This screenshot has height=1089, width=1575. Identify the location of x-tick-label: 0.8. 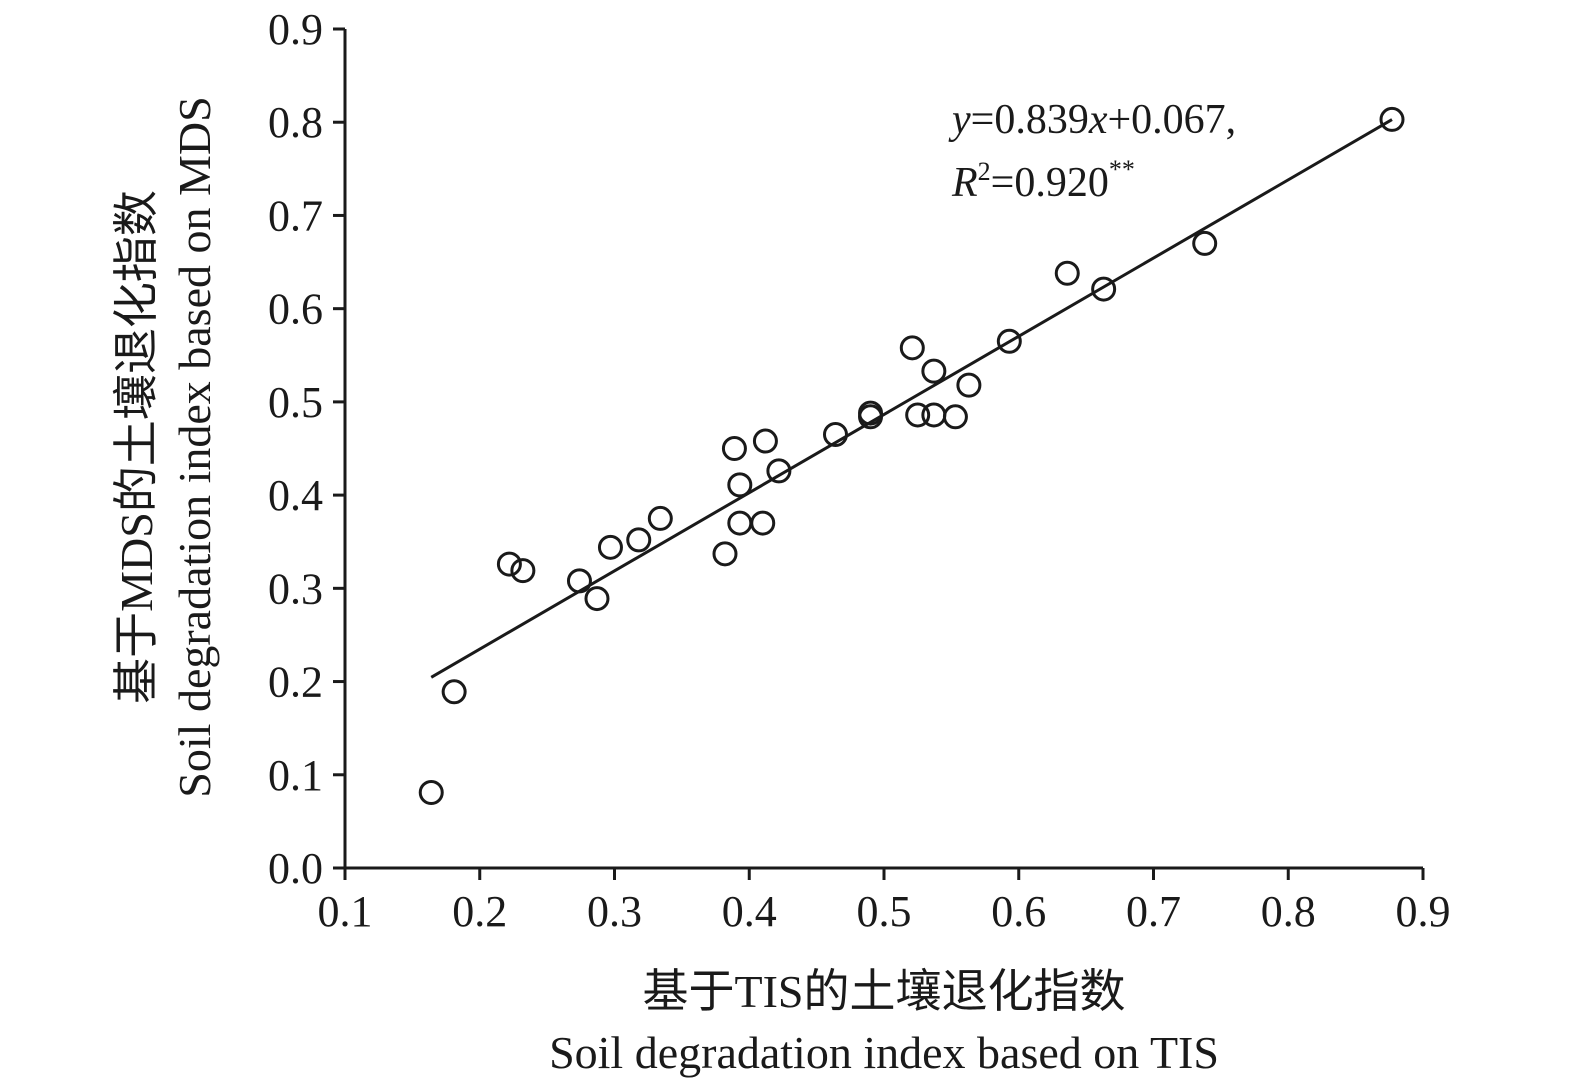
(1288, 911).